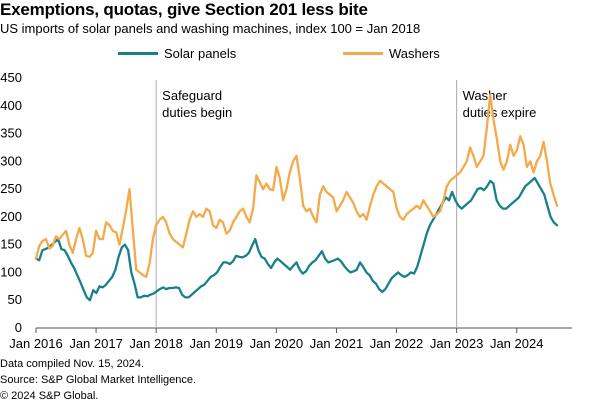 Image resolution: width=600 pixels, height=405 pixels. I want to click on legend-label-washers: Washers, so click(414, 53).